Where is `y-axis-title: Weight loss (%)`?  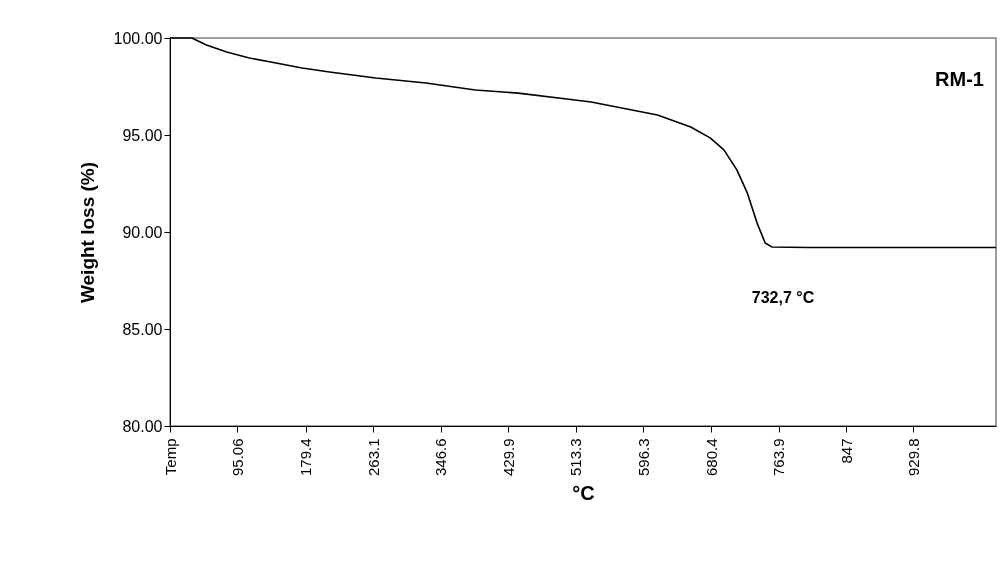 y-axis-title: Weight loss (%) is located at coordinates (87, 232).